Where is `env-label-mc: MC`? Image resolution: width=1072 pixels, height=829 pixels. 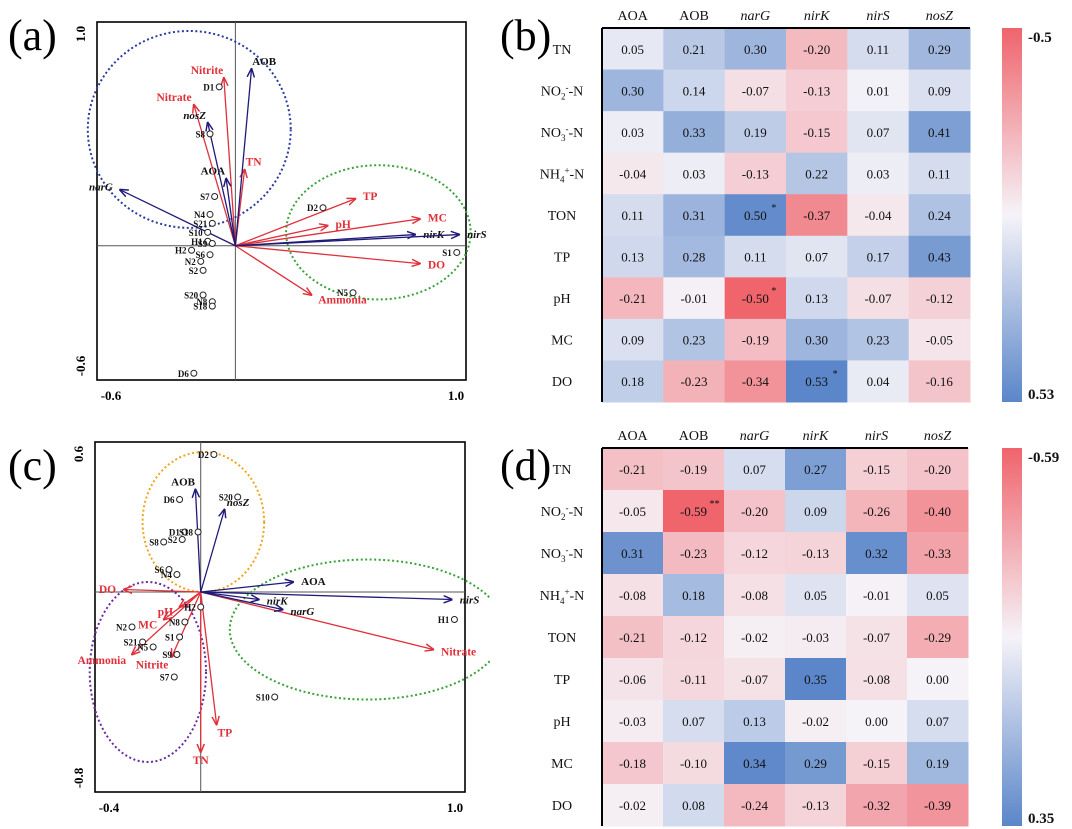
env-label-mc: MC is located at coordinates (147, 625).